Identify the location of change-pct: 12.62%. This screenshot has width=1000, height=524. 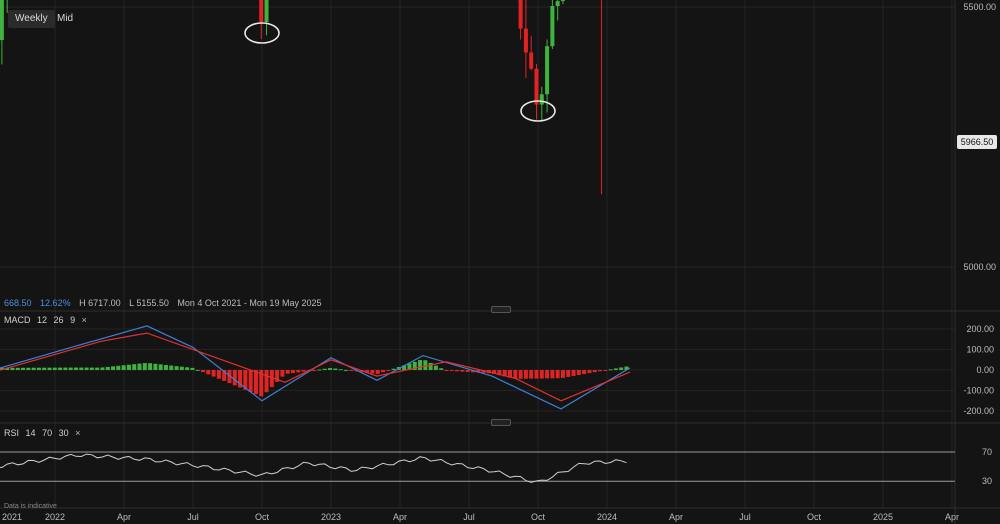
(55, 303).